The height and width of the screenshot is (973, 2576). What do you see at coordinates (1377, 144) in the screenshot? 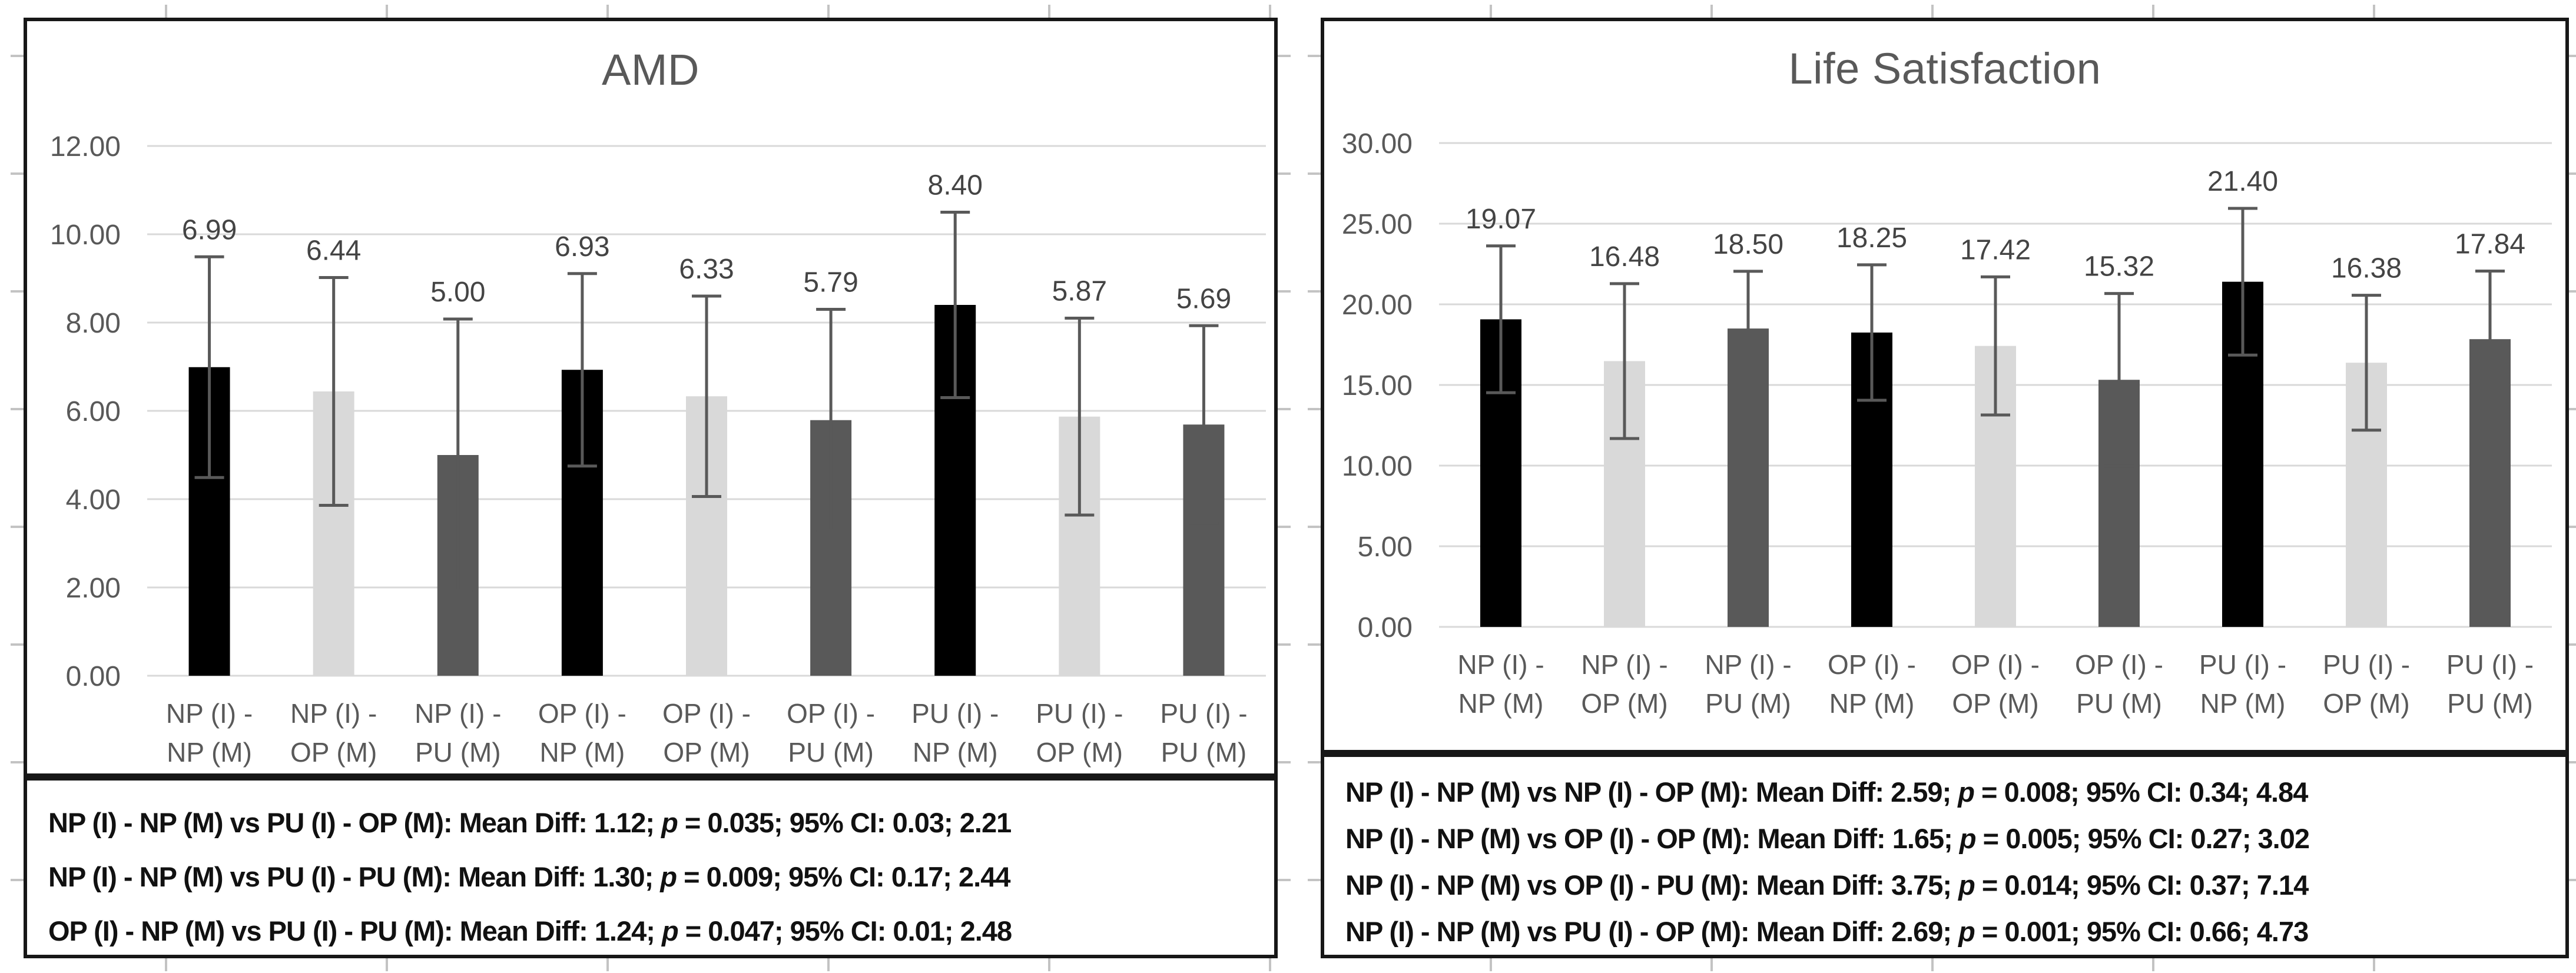
I see `y-tick-label: 30.00` at bounding box center [1377, 144].